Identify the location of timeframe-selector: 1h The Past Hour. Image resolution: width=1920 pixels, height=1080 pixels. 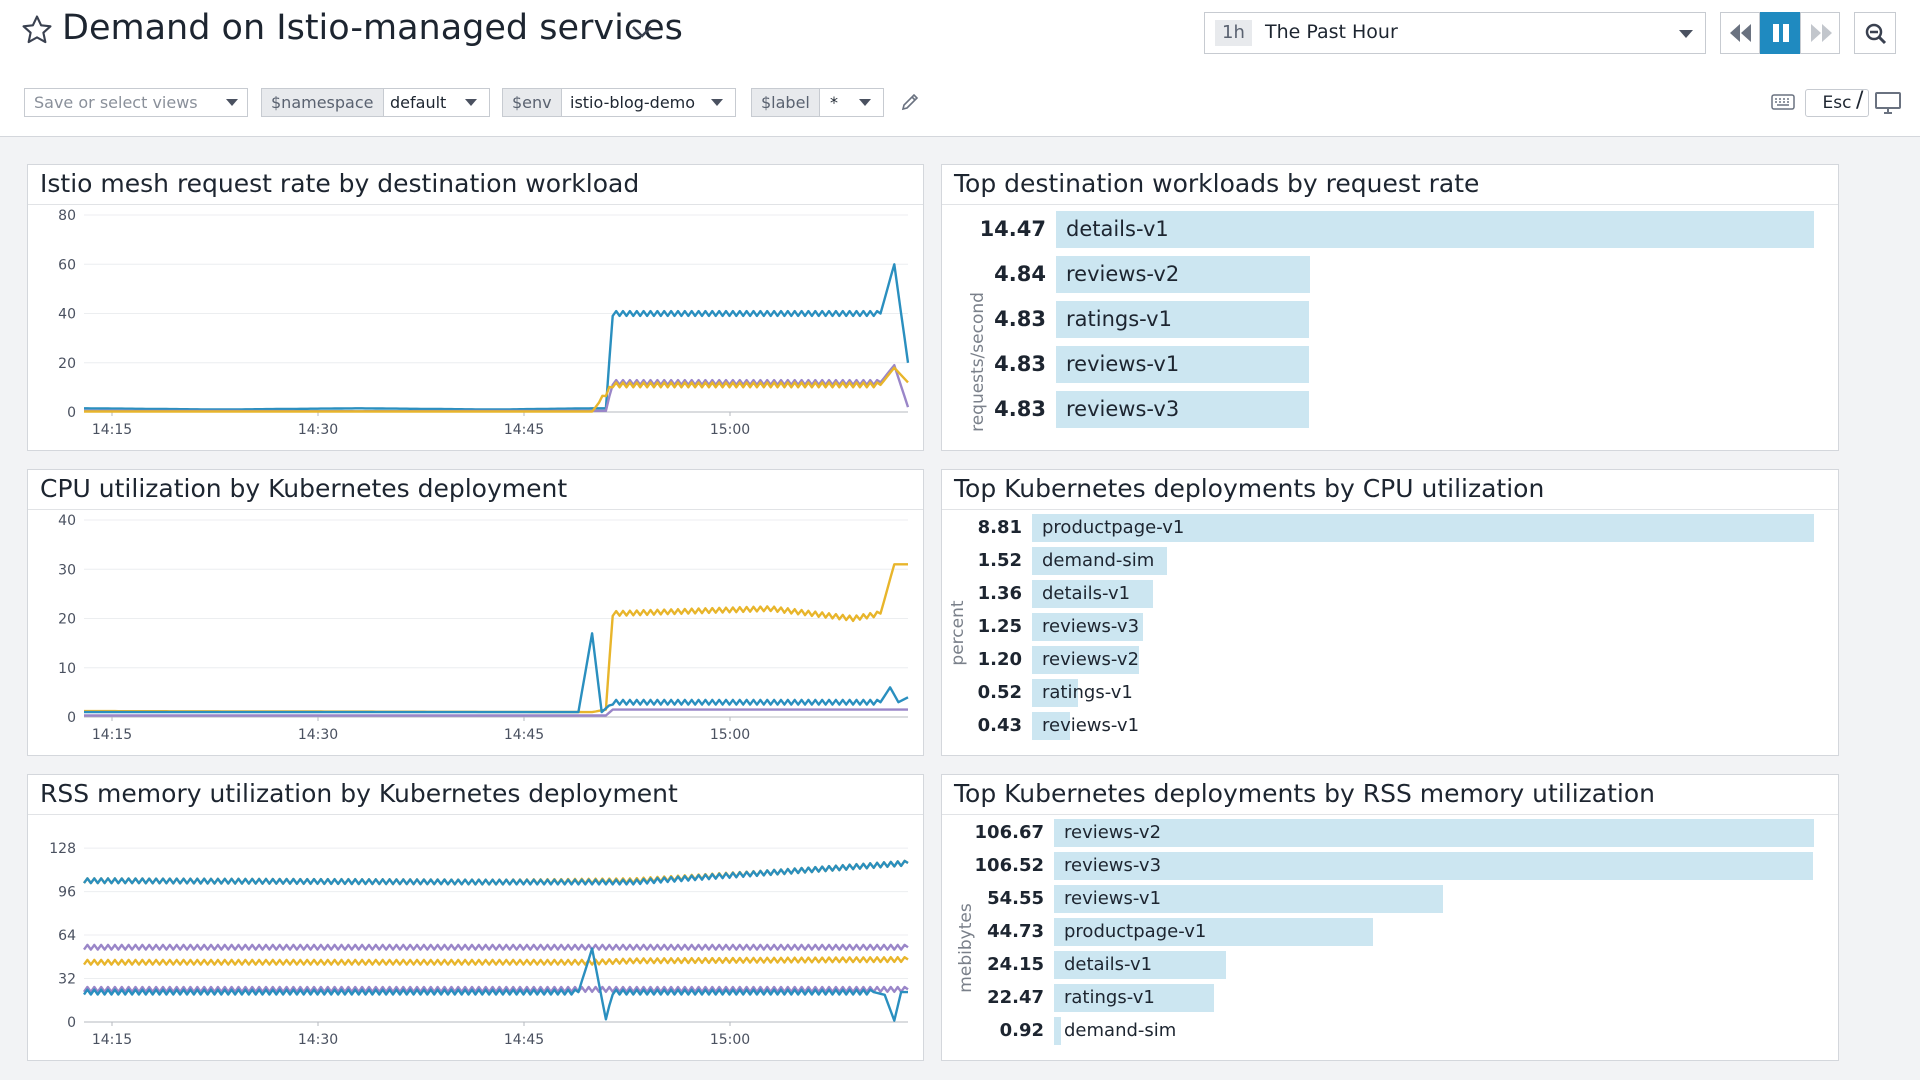
(1455, 33).